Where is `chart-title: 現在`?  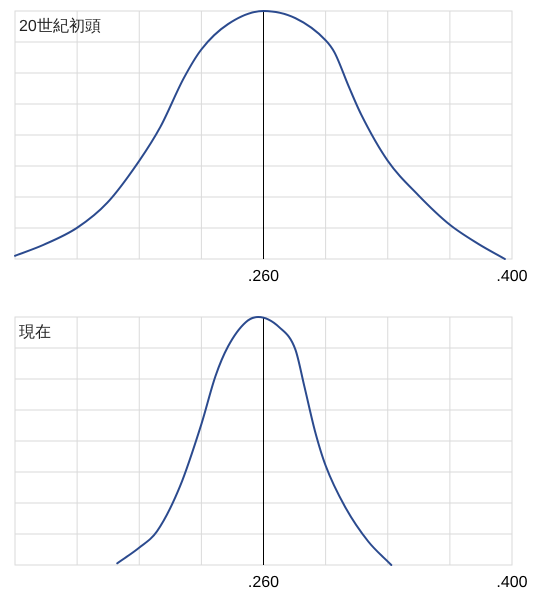
chart-title: 現在 is located at coordinates (35, 332).